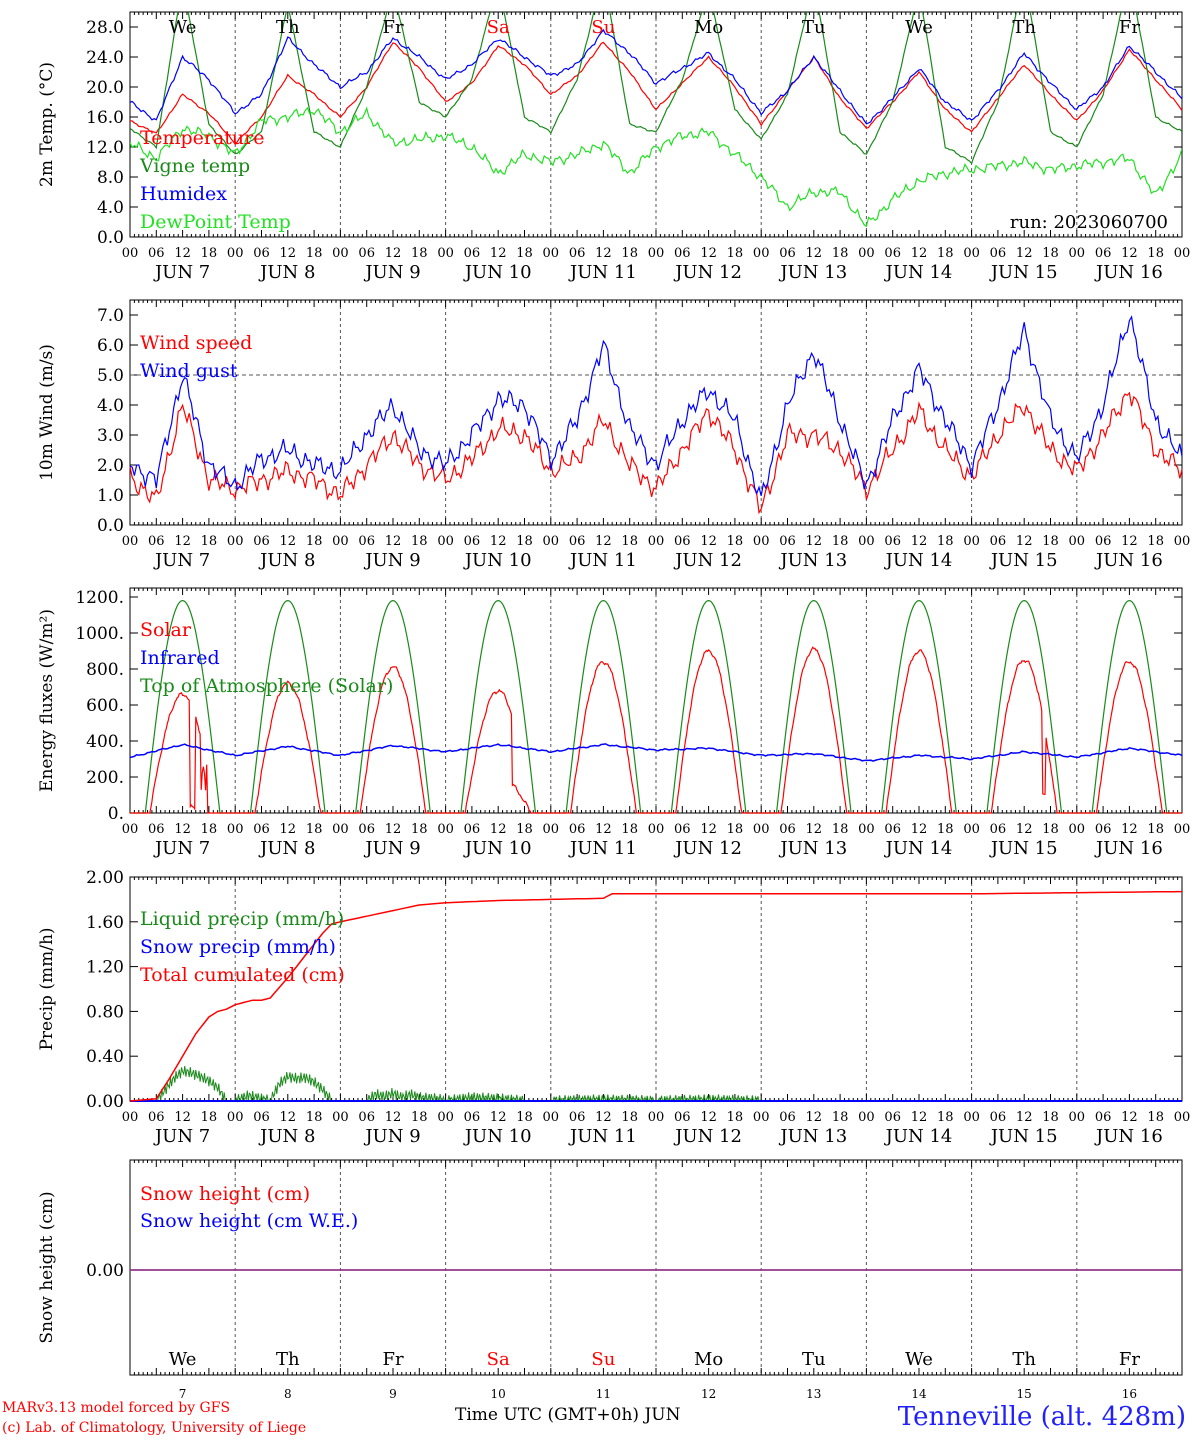  Describe the element at coordinates (47, 988) in the screenshot. I see `precip-ylabel: Precip (mm/h)` at that location.